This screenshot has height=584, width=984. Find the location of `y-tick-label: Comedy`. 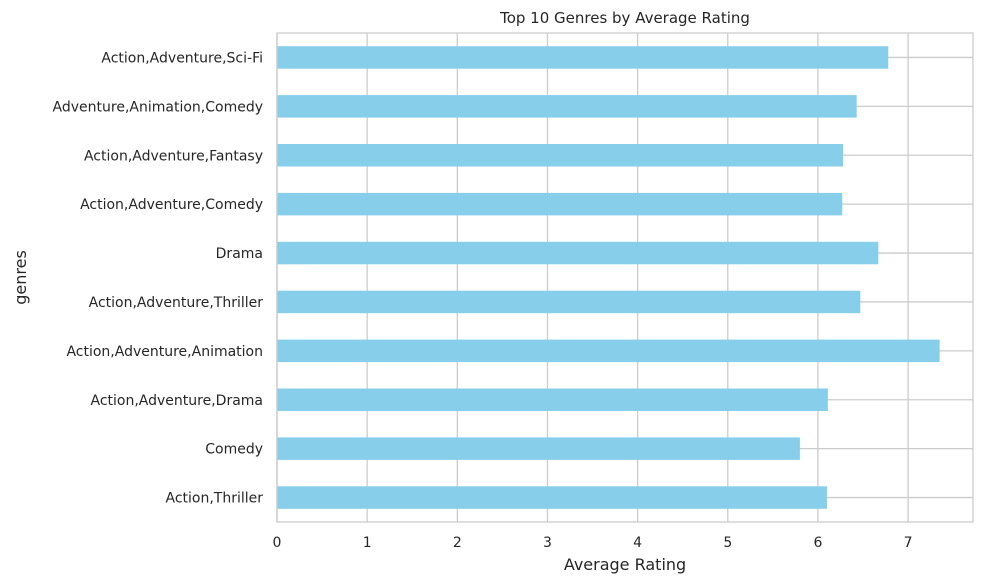

y-tick-label: Comedy is located at coordinates (234, 450).